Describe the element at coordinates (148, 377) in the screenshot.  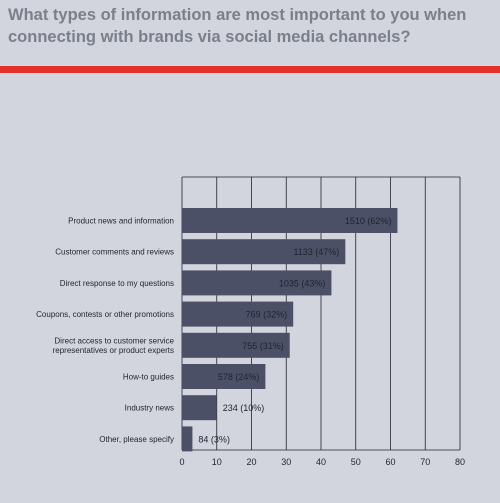
I see `category-label: How-to guides` at that location.